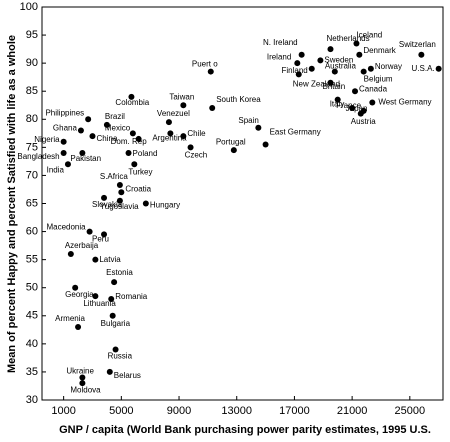 The width and height of the screenshot is (450, 442). I want to click on y-tick-label: 80, so click(32, 119).